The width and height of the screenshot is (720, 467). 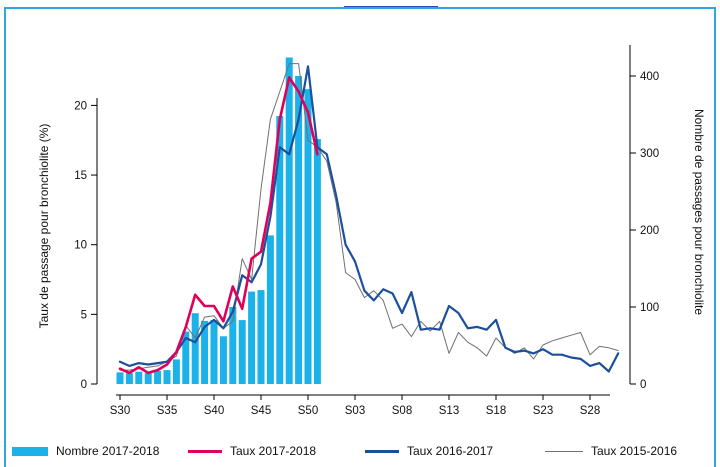 I want to click on y-left-tick-label: 10, so click(x=80, y=246).